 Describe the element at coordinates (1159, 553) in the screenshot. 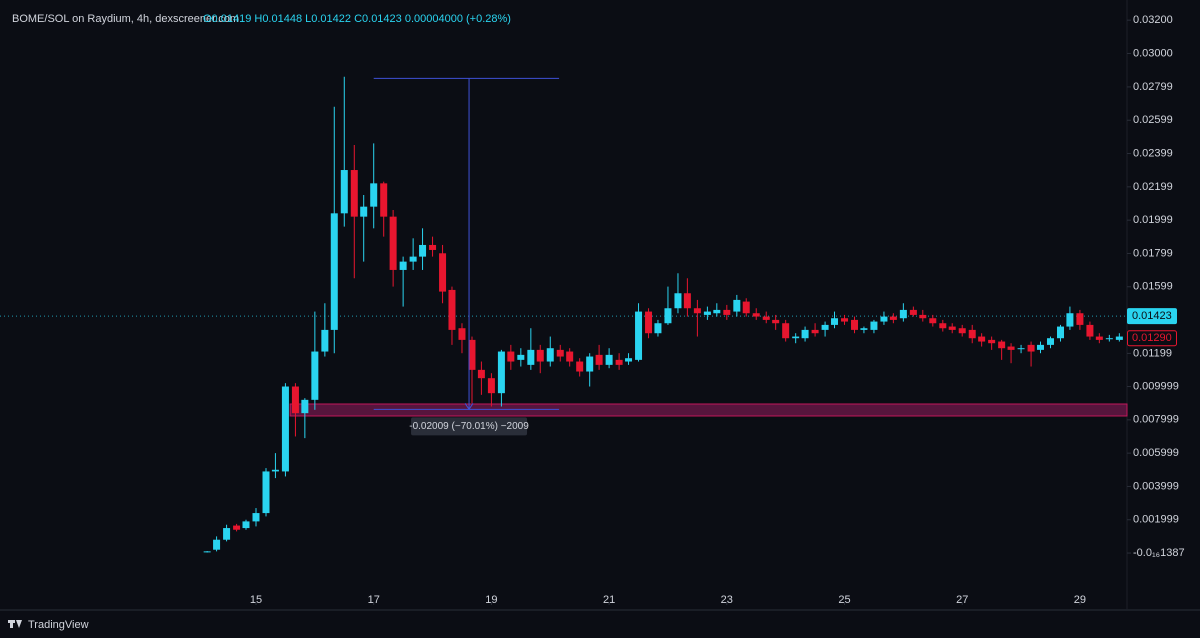

I see `y-tick-label: -0.0₁₆1387` at that location.